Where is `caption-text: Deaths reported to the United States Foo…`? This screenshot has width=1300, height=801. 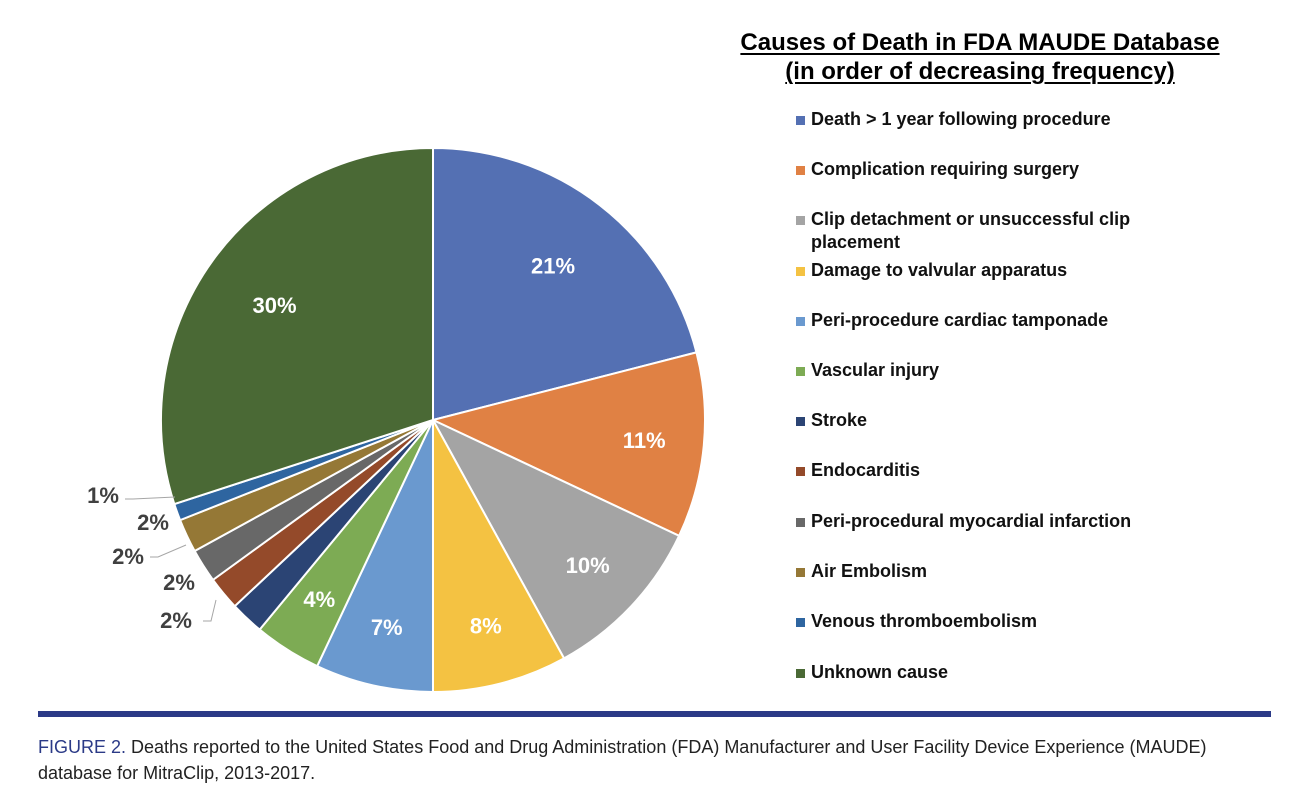 caption-text: Deaths reported to the United States Foo… is located at coordinates (622, 760).